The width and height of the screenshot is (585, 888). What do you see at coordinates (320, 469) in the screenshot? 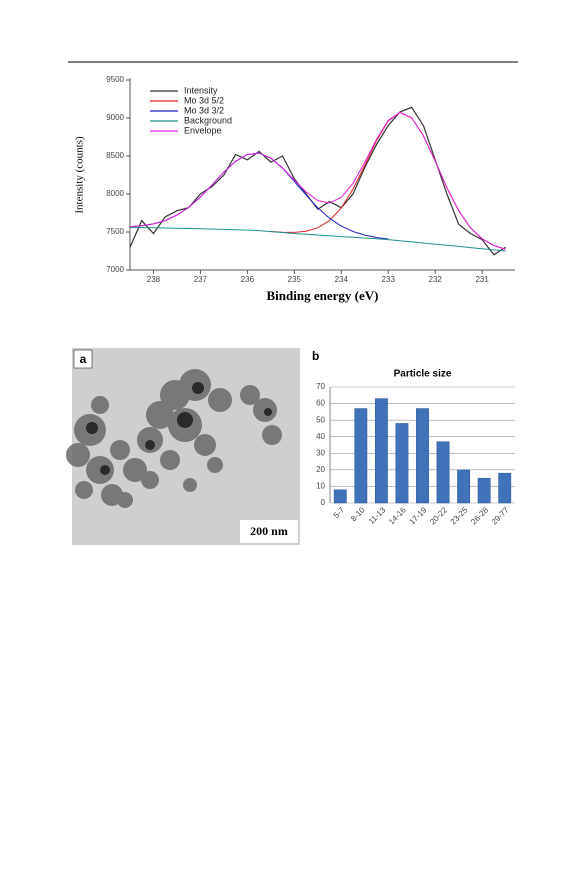
I see `y-tick-label: 20` at bounding box center [320, 469].